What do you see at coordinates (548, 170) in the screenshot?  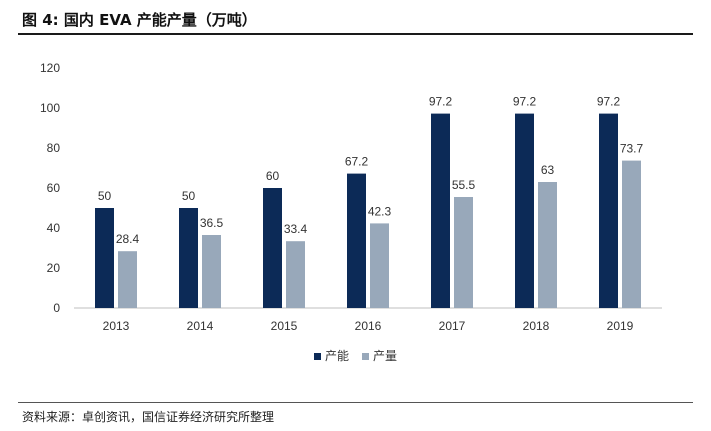 I see `data-label: 63` at bounding box center [548, 170].